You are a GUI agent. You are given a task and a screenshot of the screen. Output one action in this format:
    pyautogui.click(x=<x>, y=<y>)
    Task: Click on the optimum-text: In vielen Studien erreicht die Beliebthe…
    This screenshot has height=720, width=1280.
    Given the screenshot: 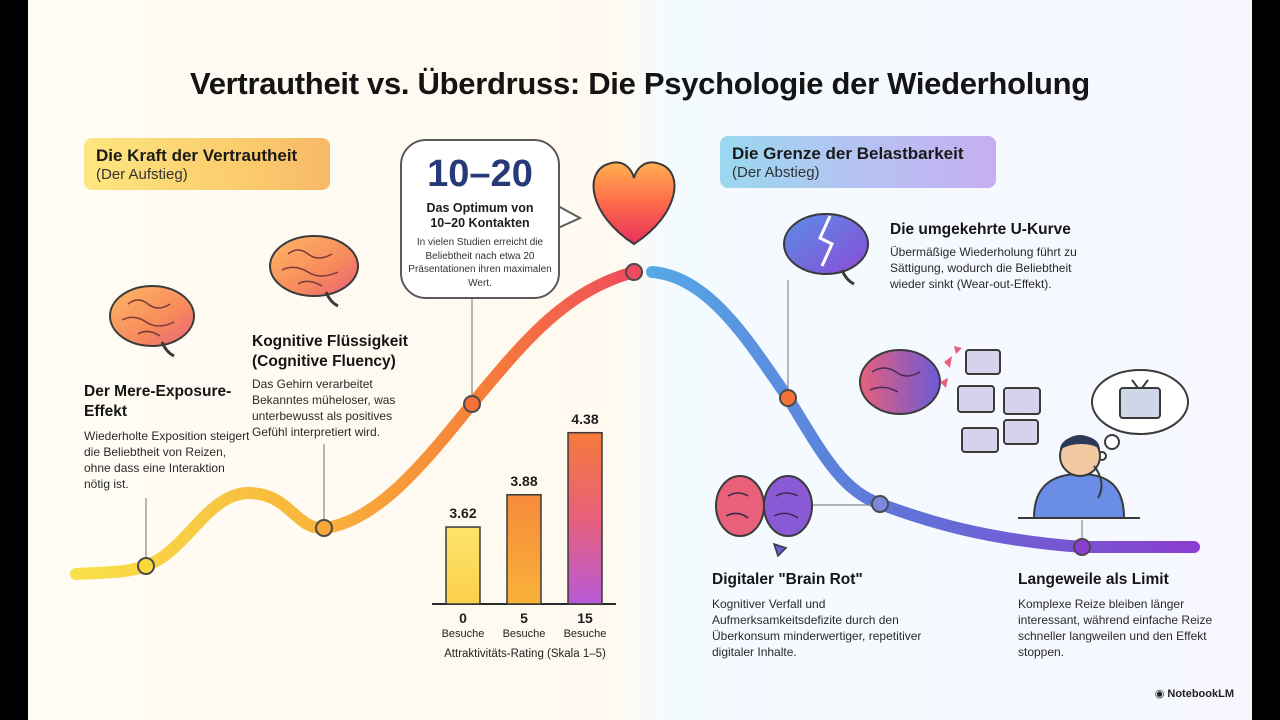 What is the action you would take?
    pyautogui.click(x=480, y=263)
    